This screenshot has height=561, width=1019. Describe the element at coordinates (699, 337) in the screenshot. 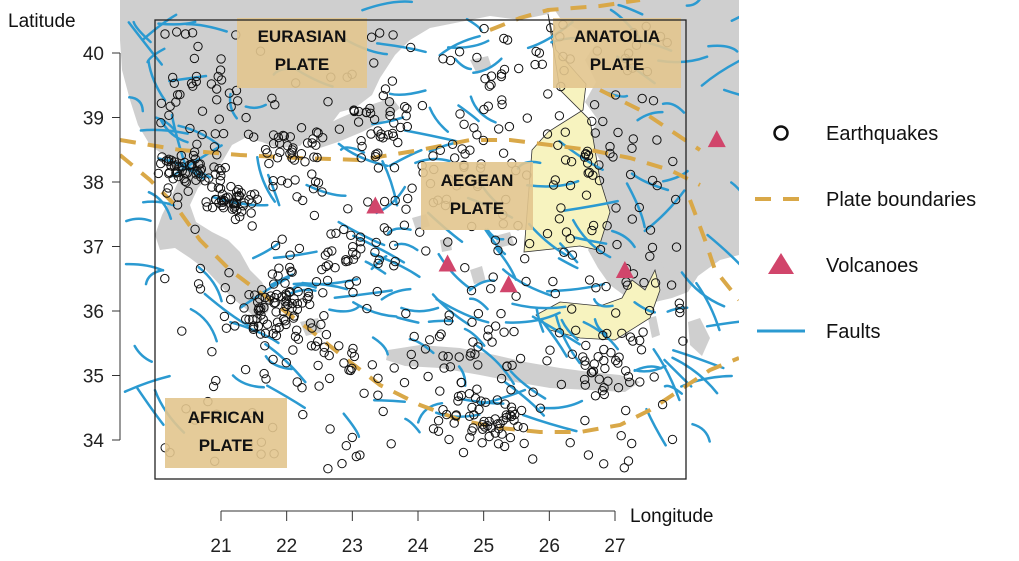

I see `rhodes-island` at that location.